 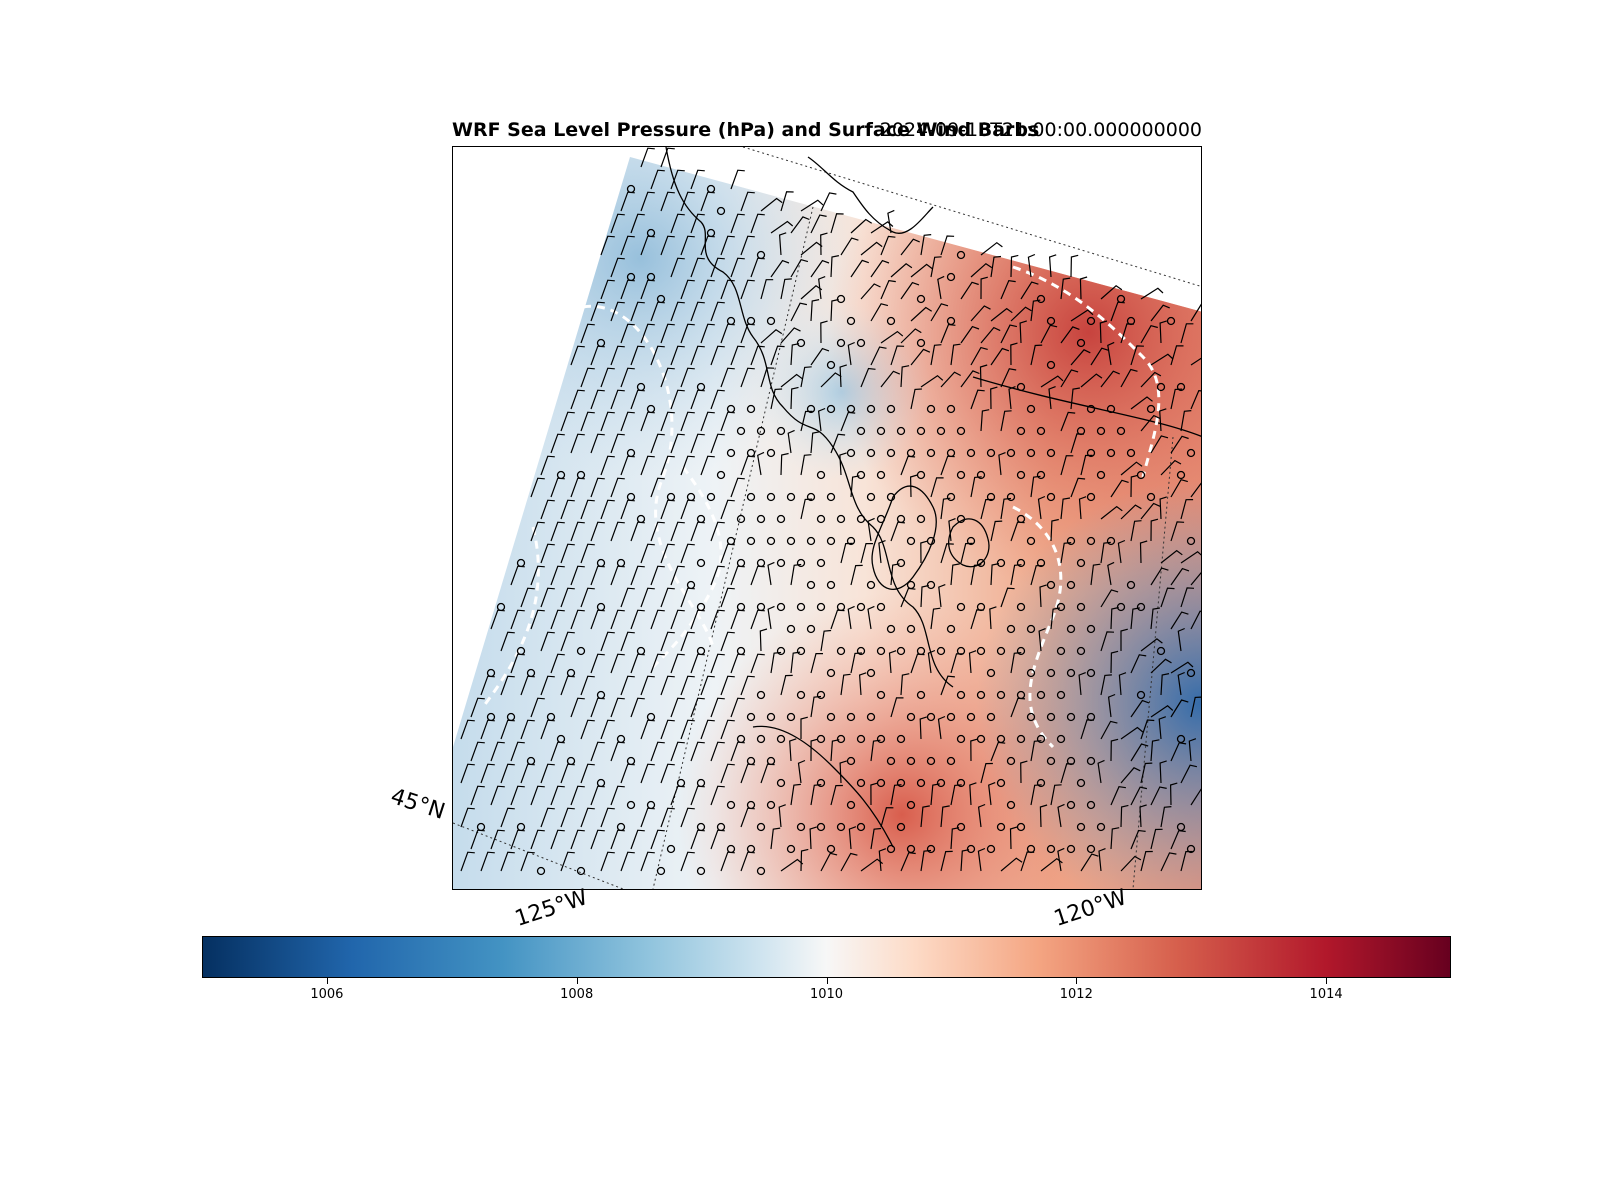 What do you see at coordinates (826, 957) in the screenshot?
I see `colorbar` at bounding box center [826, 957].